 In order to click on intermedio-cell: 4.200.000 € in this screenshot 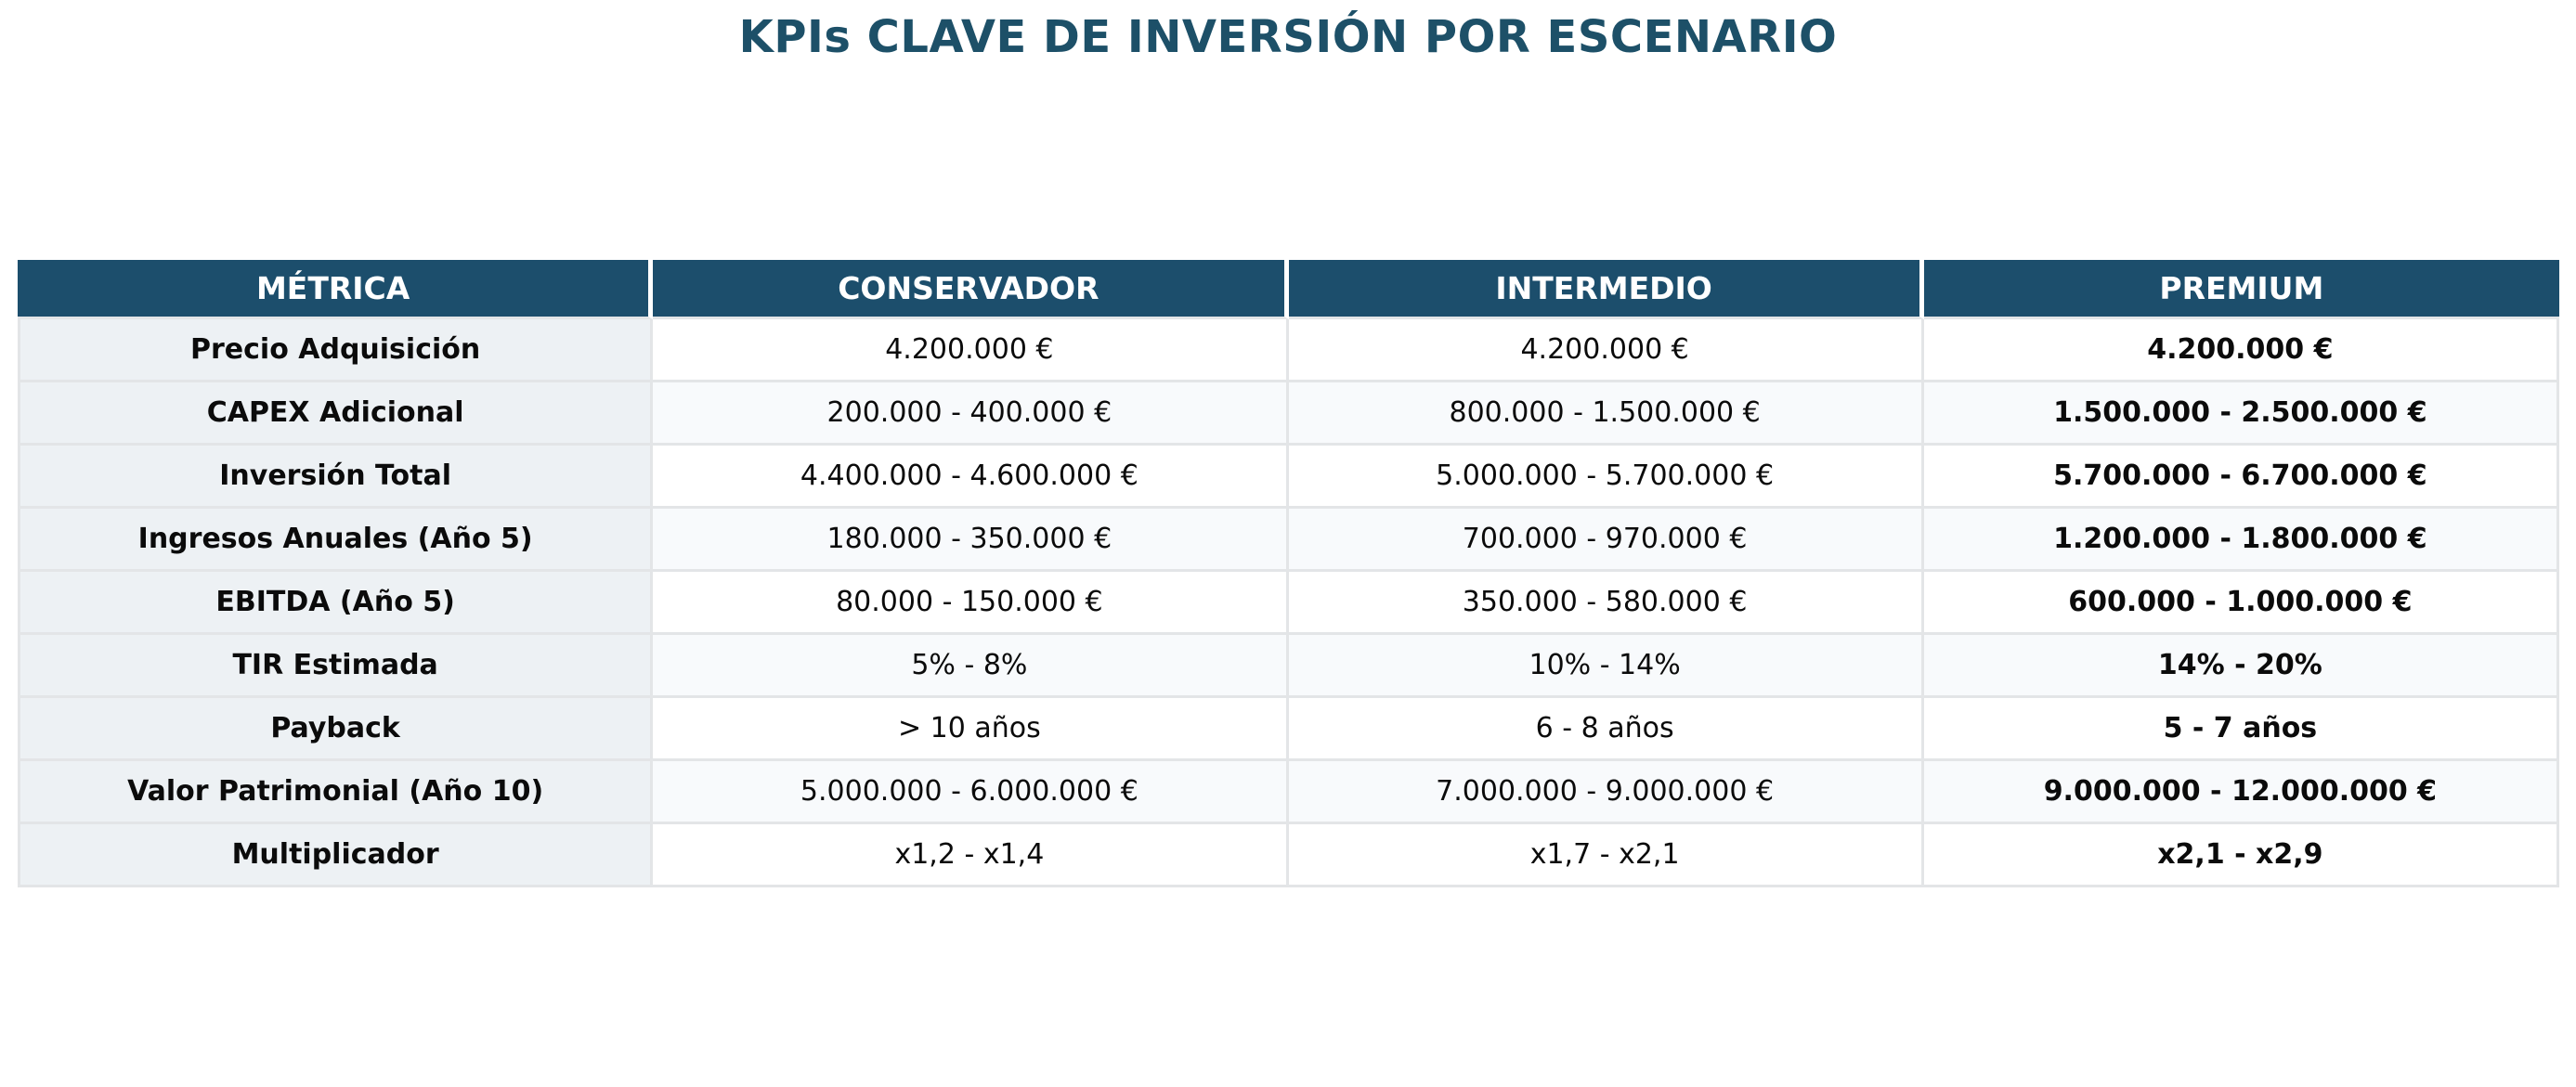, I will do `click(1606, 350)`.